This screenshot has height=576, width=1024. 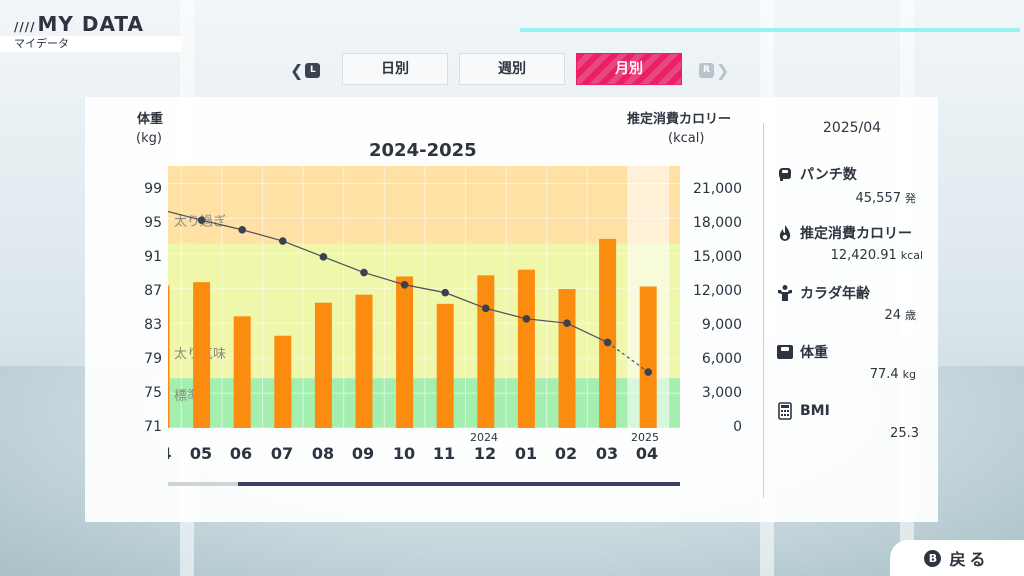 I want to click on year-label-2025: 2025, so click(x=645, y=437).